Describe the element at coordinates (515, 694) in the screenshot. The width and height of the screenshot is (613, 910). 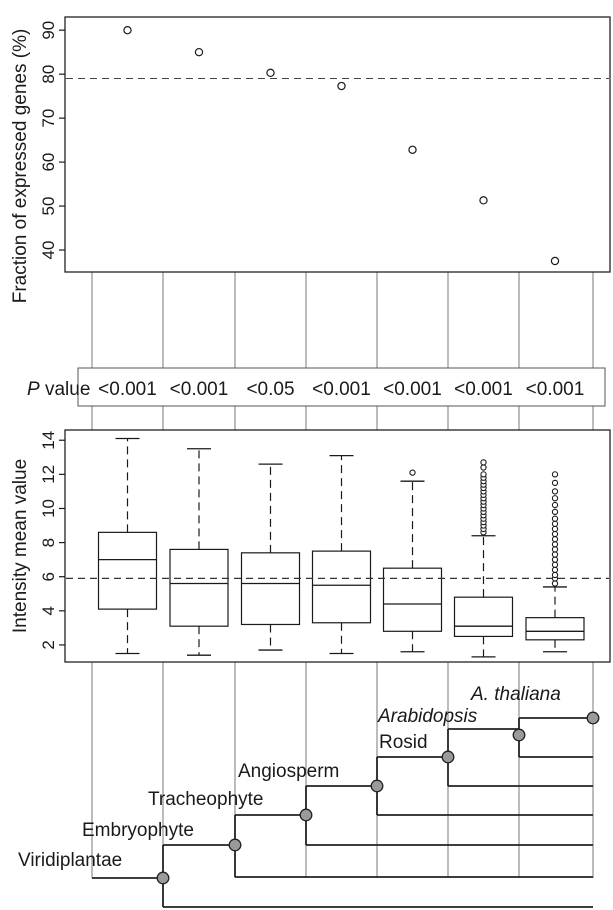
I see `tree-label: A. thaliana` at that location.